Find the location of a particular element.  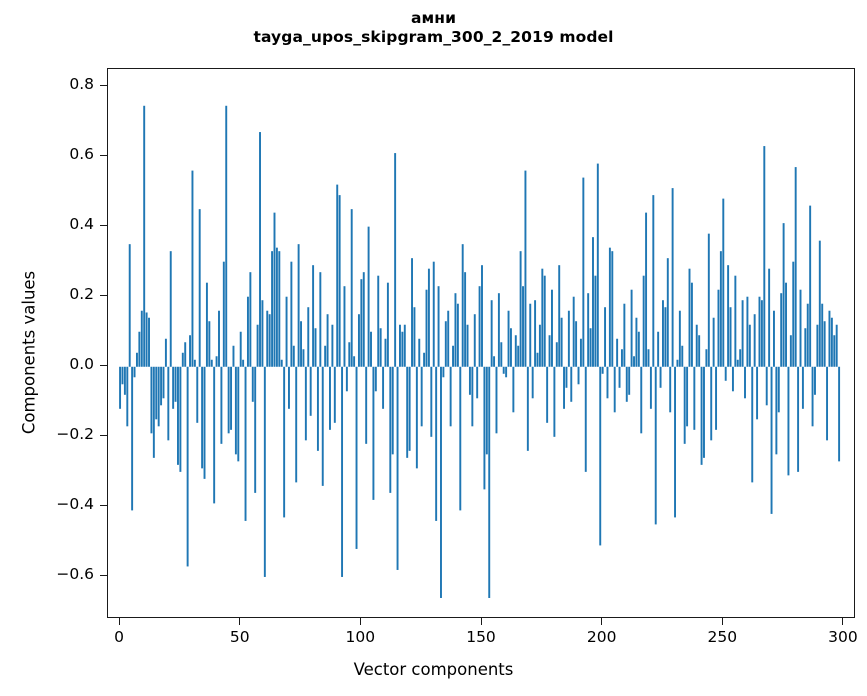

y-tick-mark is located at coordinates (103, 296).